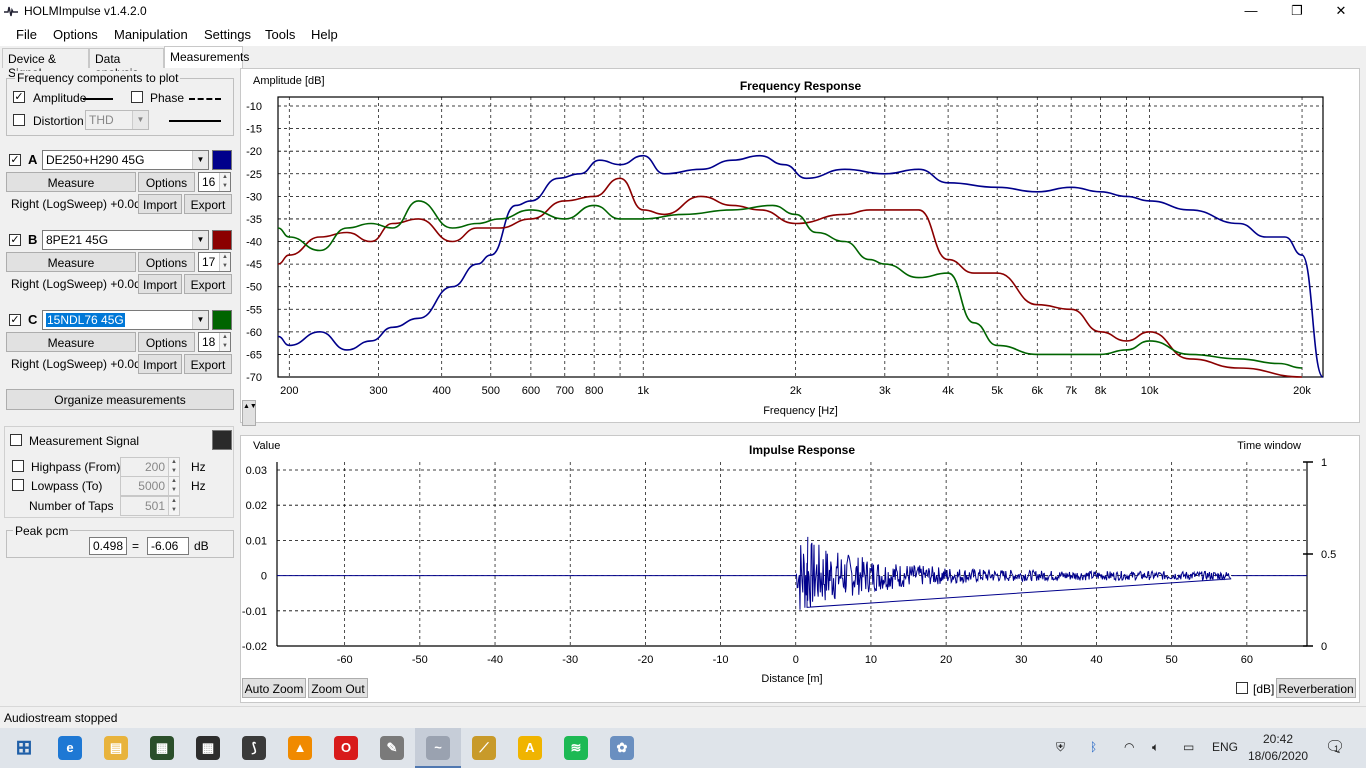  I want to click on measurement-a-color-swatch, so click(222, 160).